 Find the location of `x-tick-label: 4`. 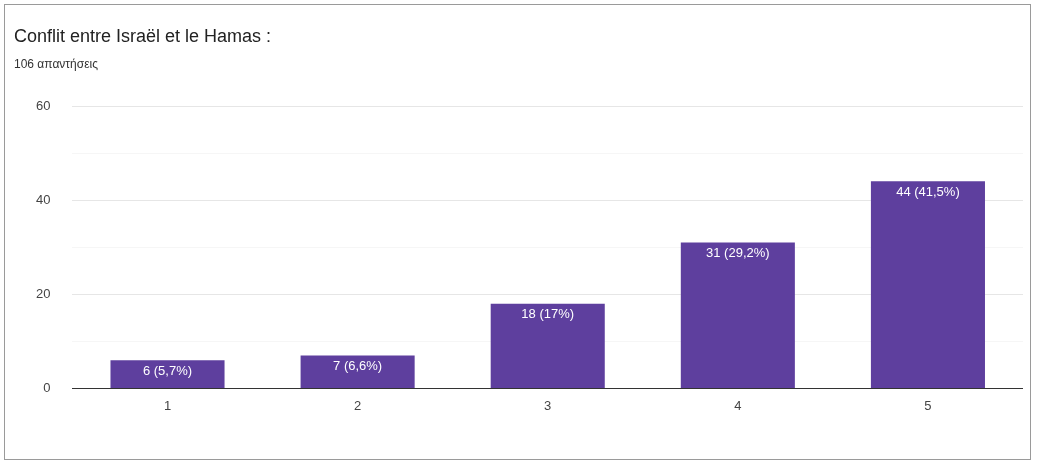

x-tick-label: 4 is located at coordinates (738, 405).